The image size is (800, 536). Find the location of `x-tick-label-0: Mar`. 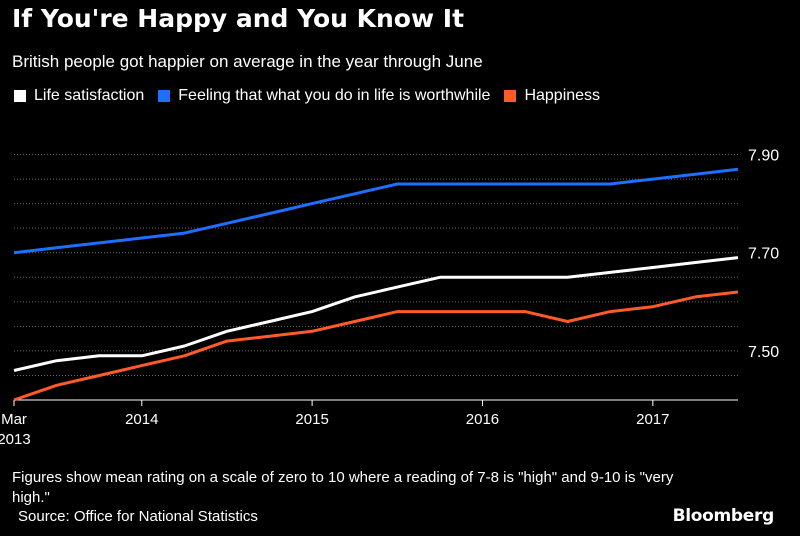

x-tick-label-0: Mar is located at coordinates (14, 419).